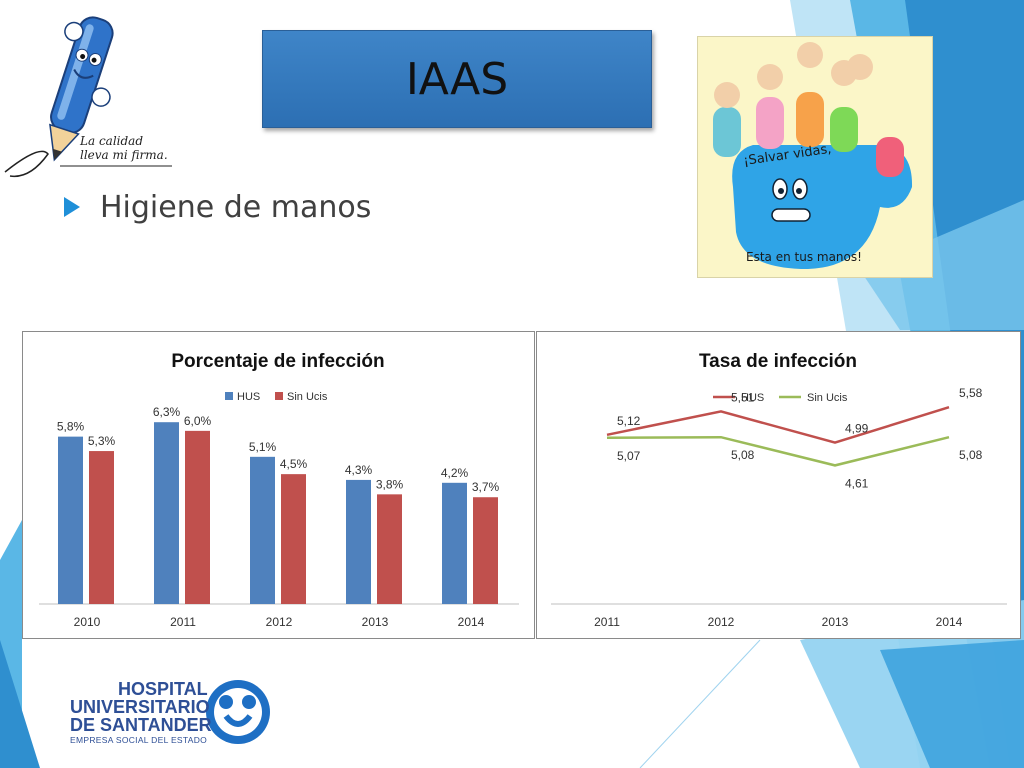  I want to click on bar-label-hus-2010: 5,8%, so click(71, 427).